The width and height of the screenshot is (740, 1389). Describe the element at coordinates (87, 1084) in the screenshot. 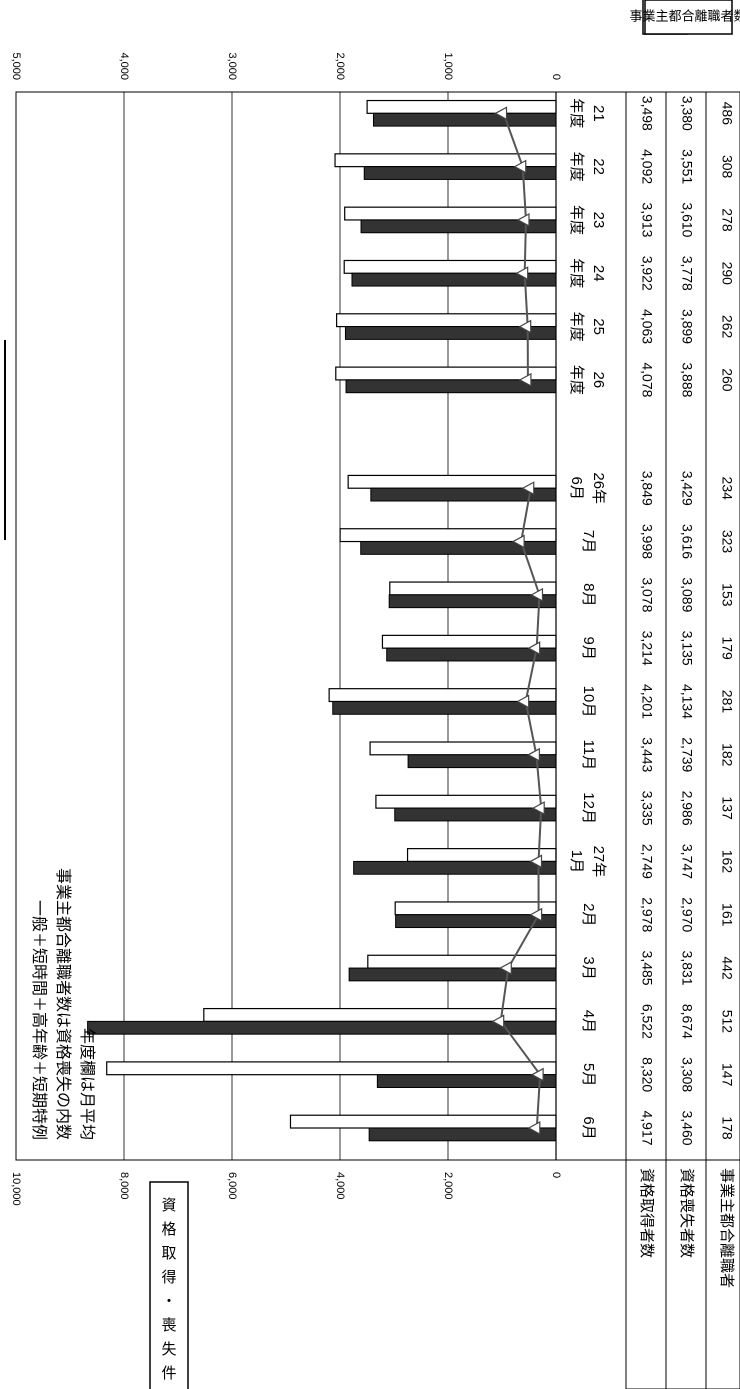

I see `note-text: 年度欄は月平均` at that location.